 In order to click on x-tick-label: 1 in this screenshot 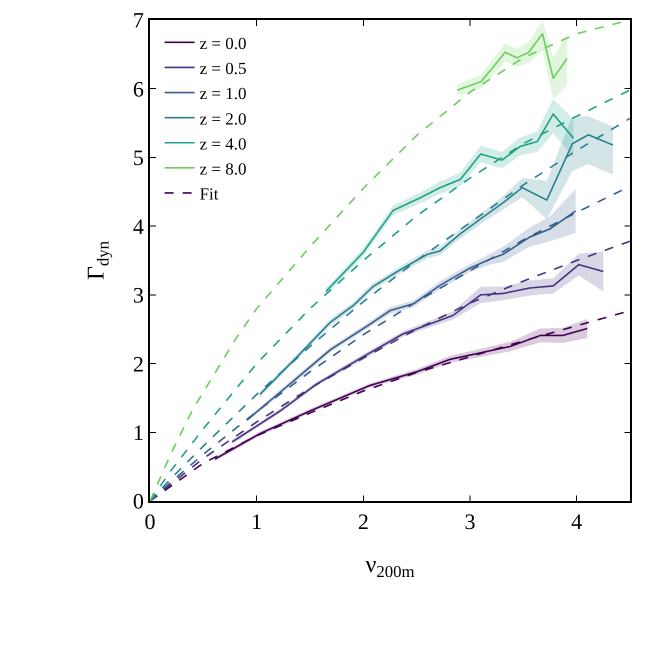, I will do `click(256, 521)`.